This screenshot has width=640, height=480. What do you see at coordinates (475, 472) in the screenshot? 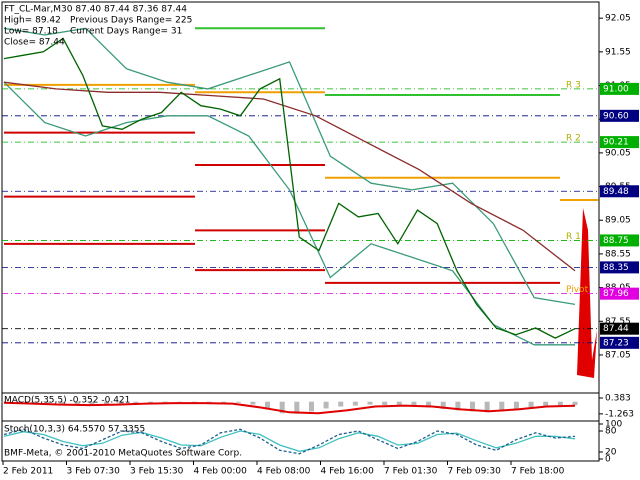
I see `x-tick-label: 7 Feb 09:30` at bounding box center [475, 472].